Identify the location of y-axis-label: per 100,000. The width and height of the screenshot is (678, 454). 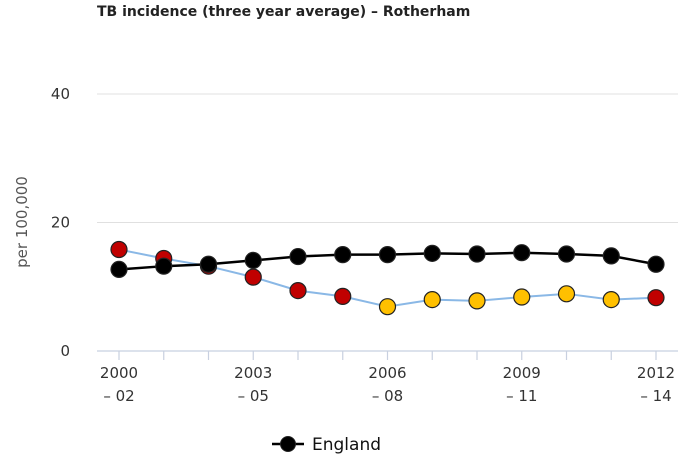
(22, 222).